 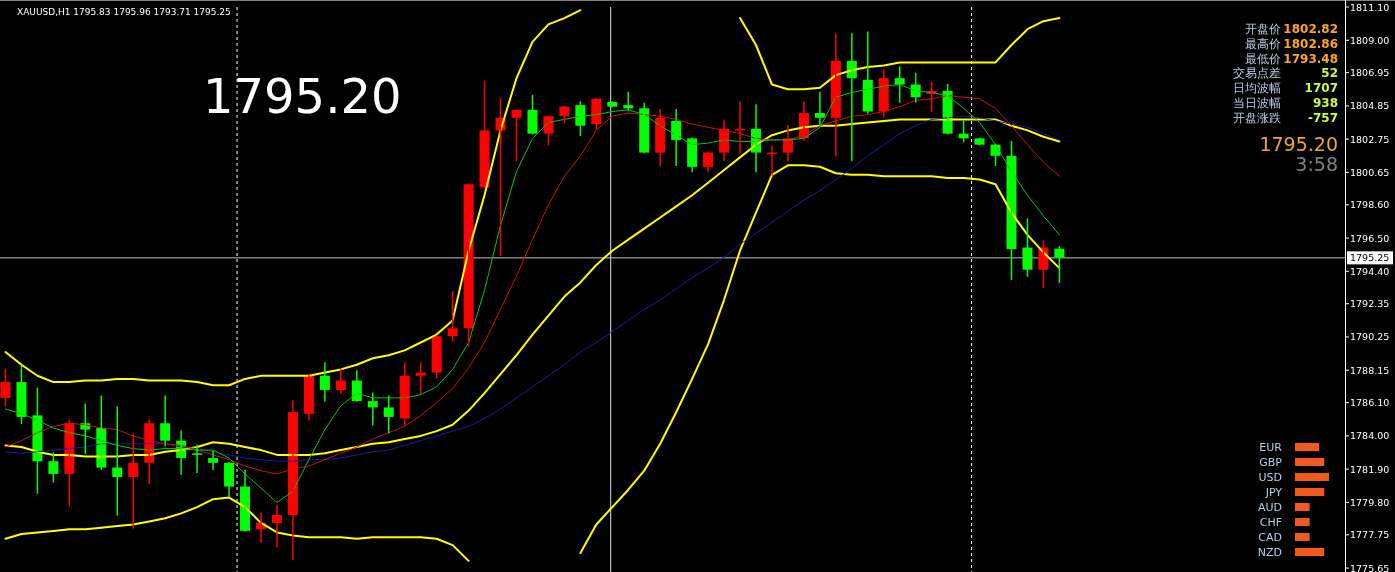 What do you see at coordinates (1370, 7) in the screenshot?
I see `y-tick-label: 1811.10` at bounding box center [1370, 7].